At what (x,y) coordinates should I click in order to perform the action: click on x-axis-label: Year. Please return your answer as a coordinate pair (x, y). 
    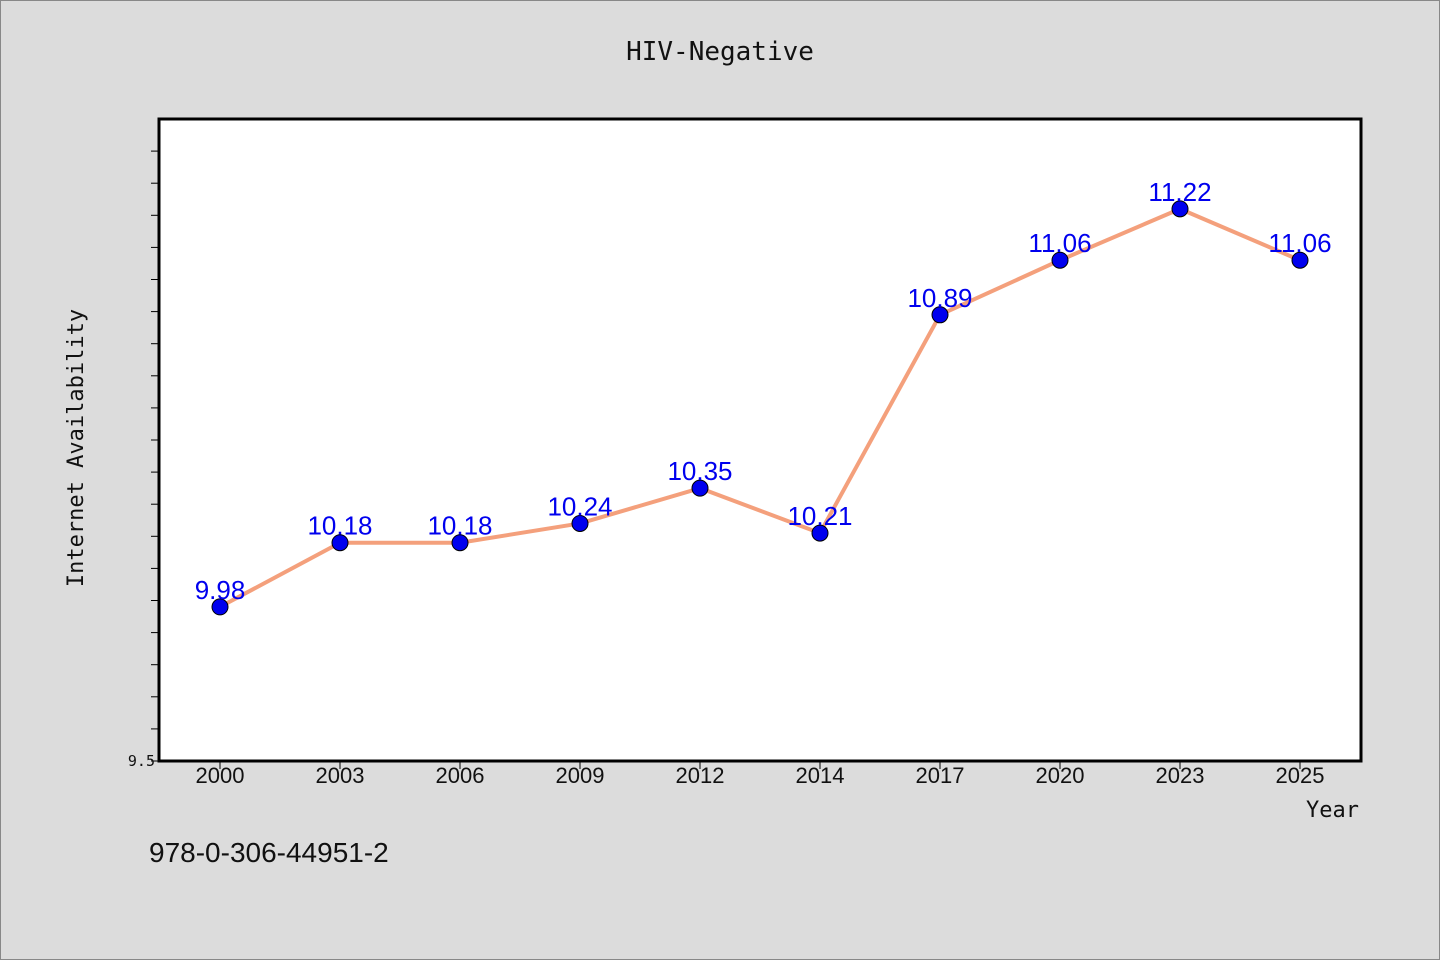
    Looking at the image, I should click on (1332, 810).